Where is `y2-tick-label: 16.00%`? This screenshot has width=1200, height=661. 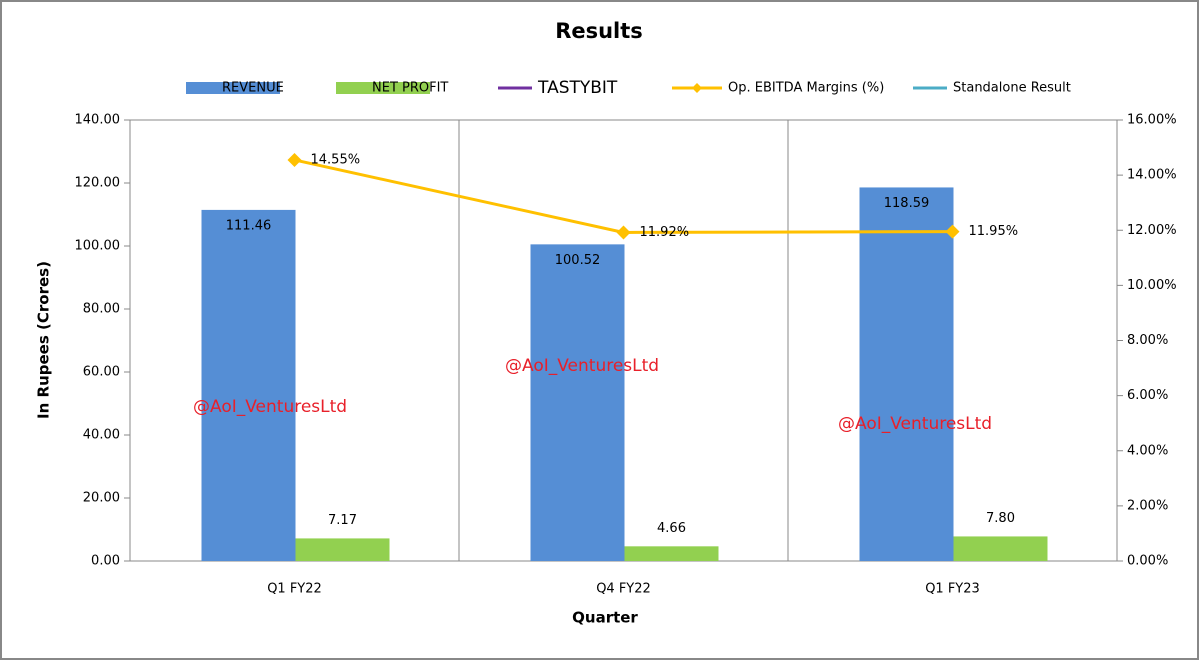
y2-tick-label: 16.00% is located at coordinates (1152, 120).